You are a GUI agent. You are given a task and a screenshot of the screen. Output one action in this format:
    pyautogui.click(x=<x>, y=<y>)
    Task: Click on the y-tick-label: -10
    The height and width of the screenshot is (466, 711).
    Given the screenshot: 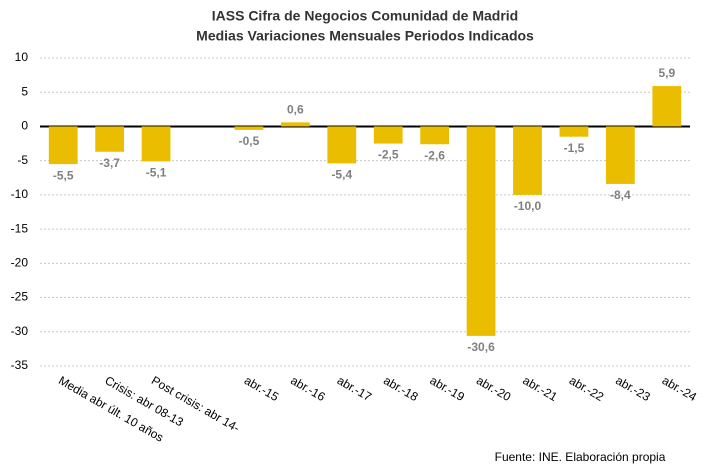 What is the action you would take?
    pyautogui.click(x=20, y=194)
    